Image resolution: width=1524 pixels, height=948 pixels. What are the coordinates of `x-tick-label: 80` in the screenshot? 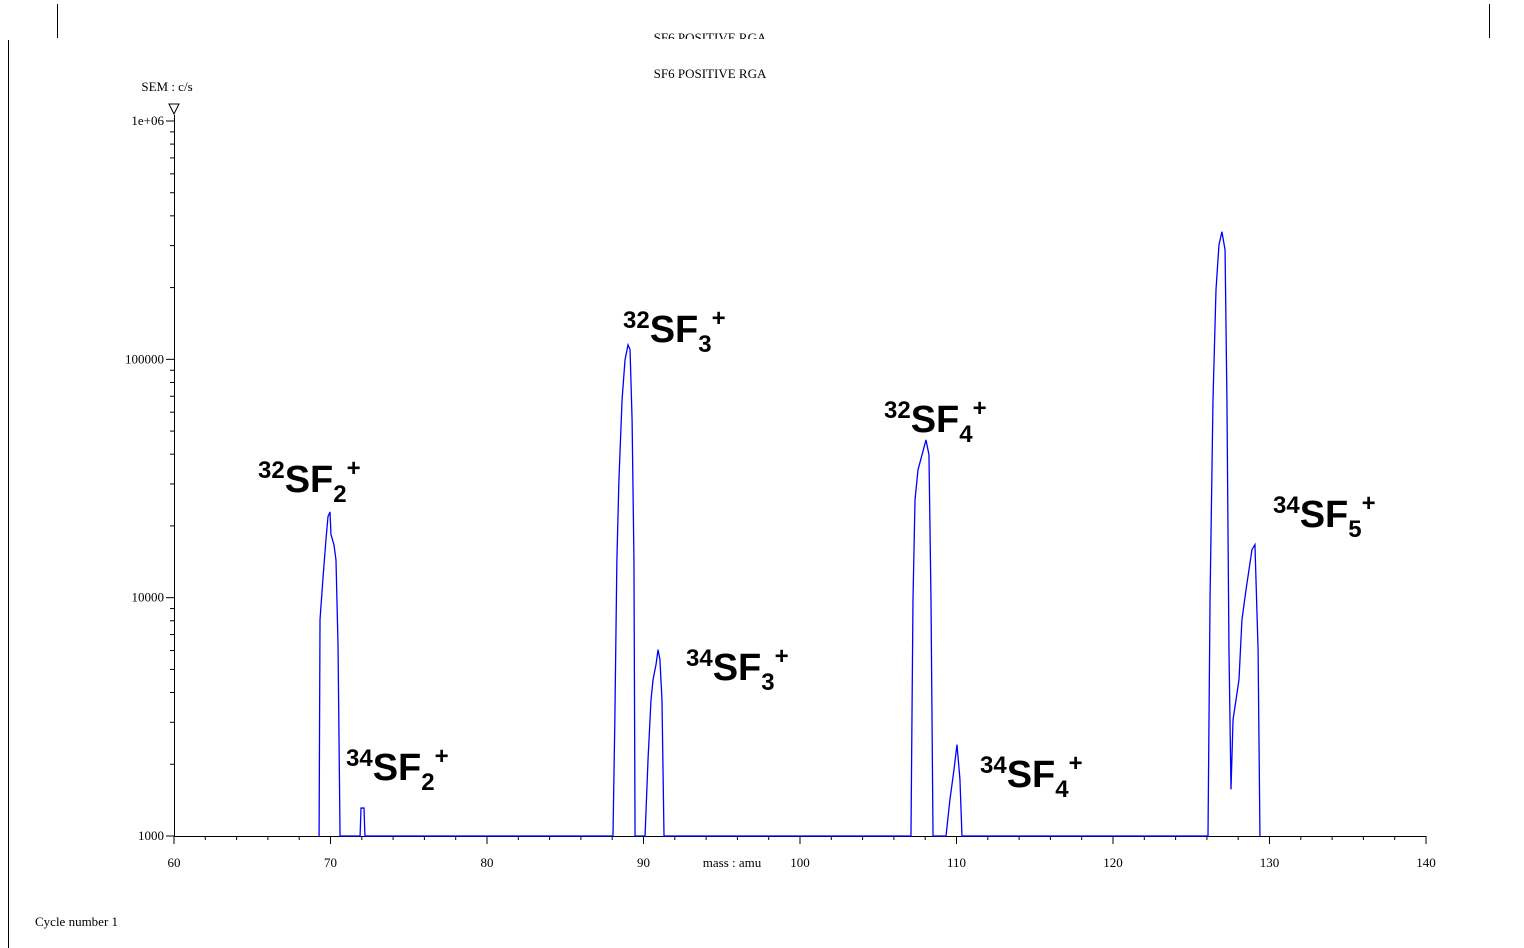 It's located at (487, 862).